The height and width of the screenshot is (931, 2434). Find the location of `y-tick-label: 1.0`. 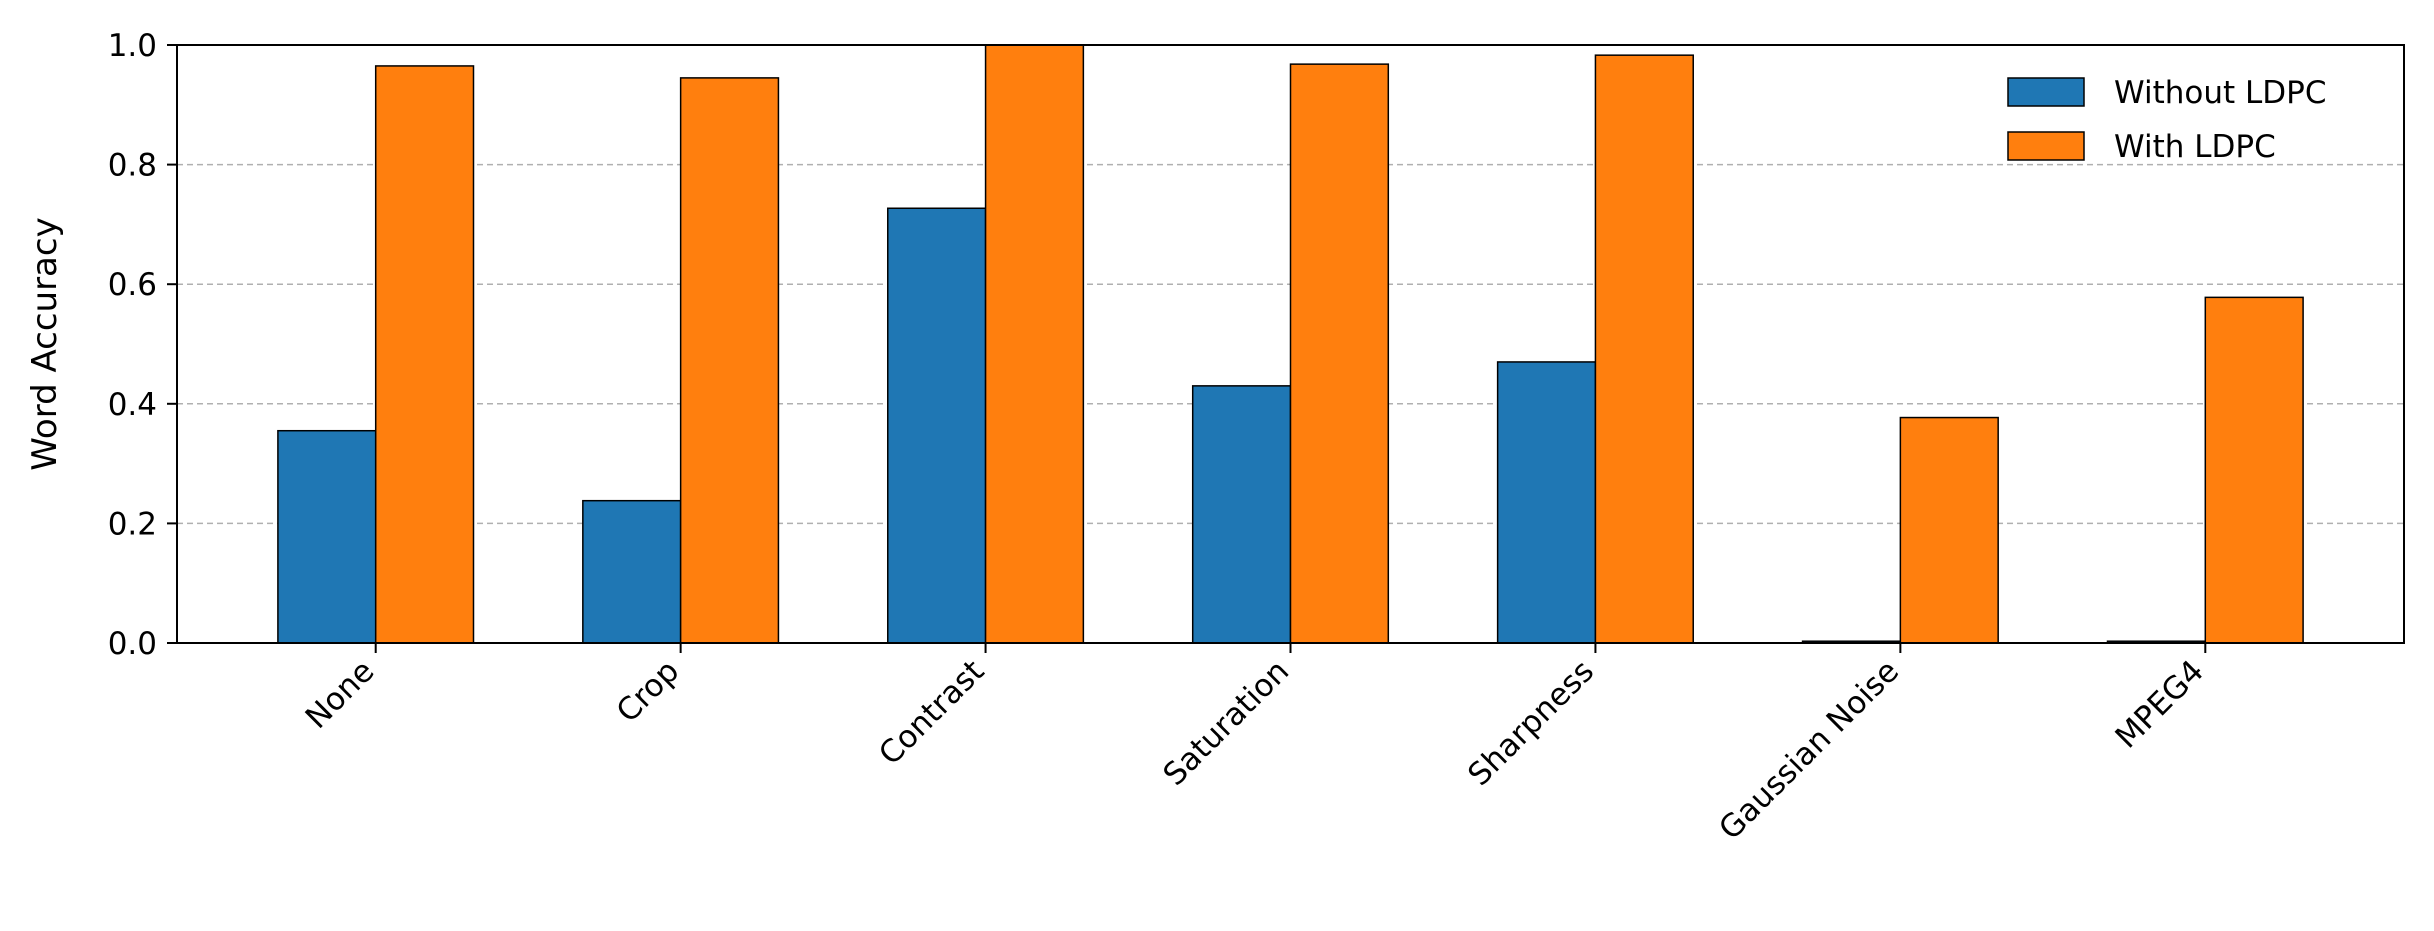

y-tick-label: 1.0 is located at coordinates (132, 46).